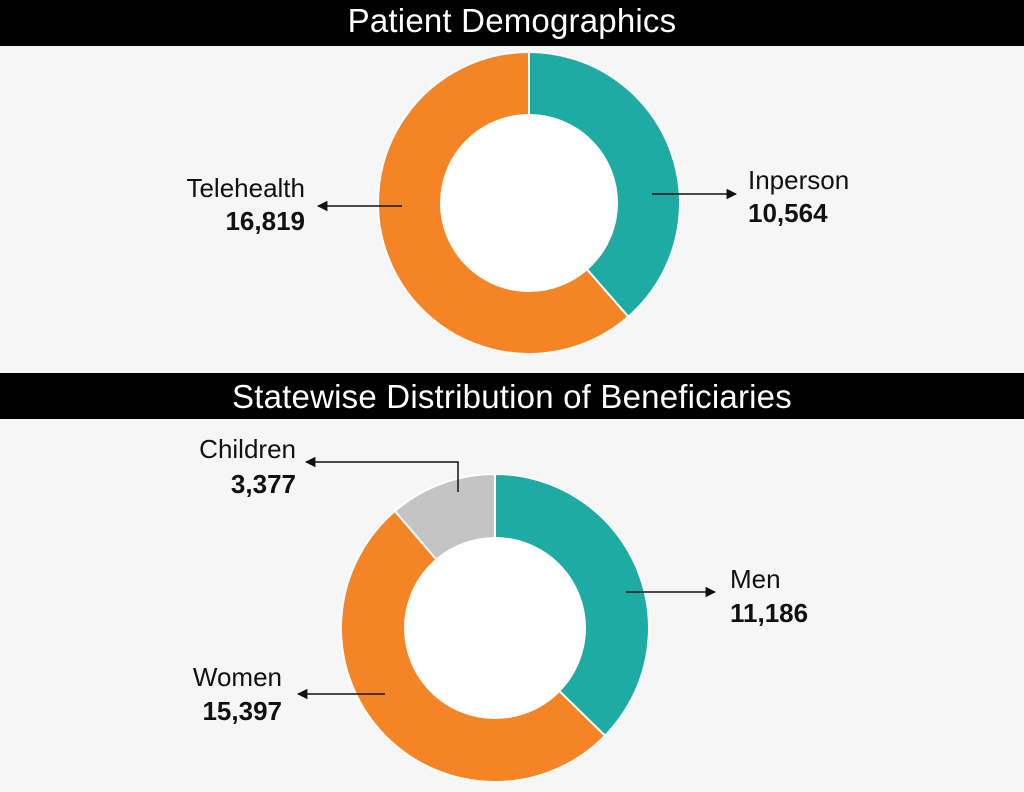  I want to click on data-label-men: 11,186, so click(769, 613).